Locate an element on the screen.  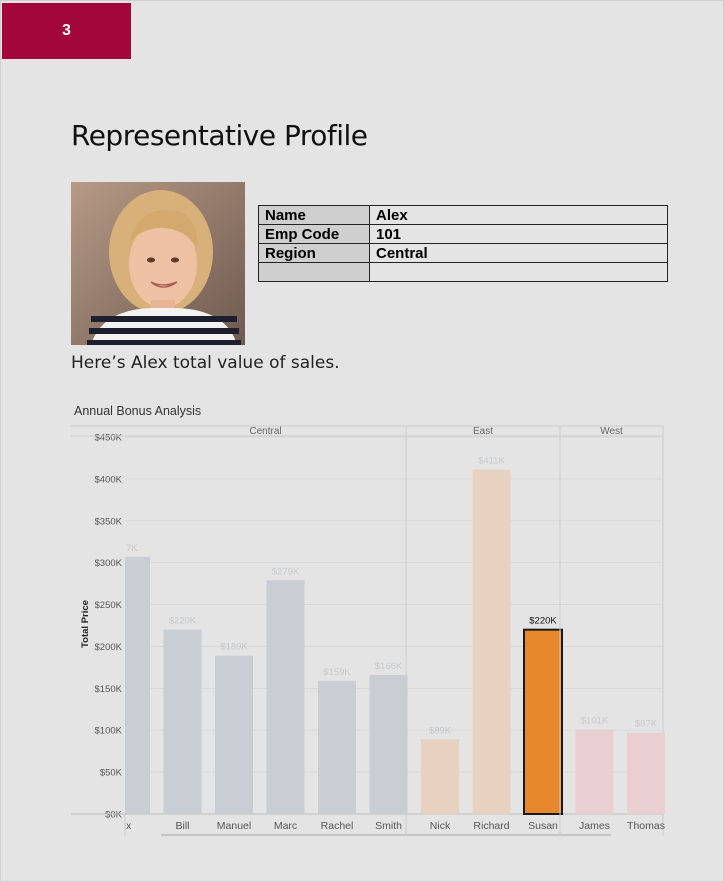
y-tick-label: $300K is located at coordinates (109, 563).